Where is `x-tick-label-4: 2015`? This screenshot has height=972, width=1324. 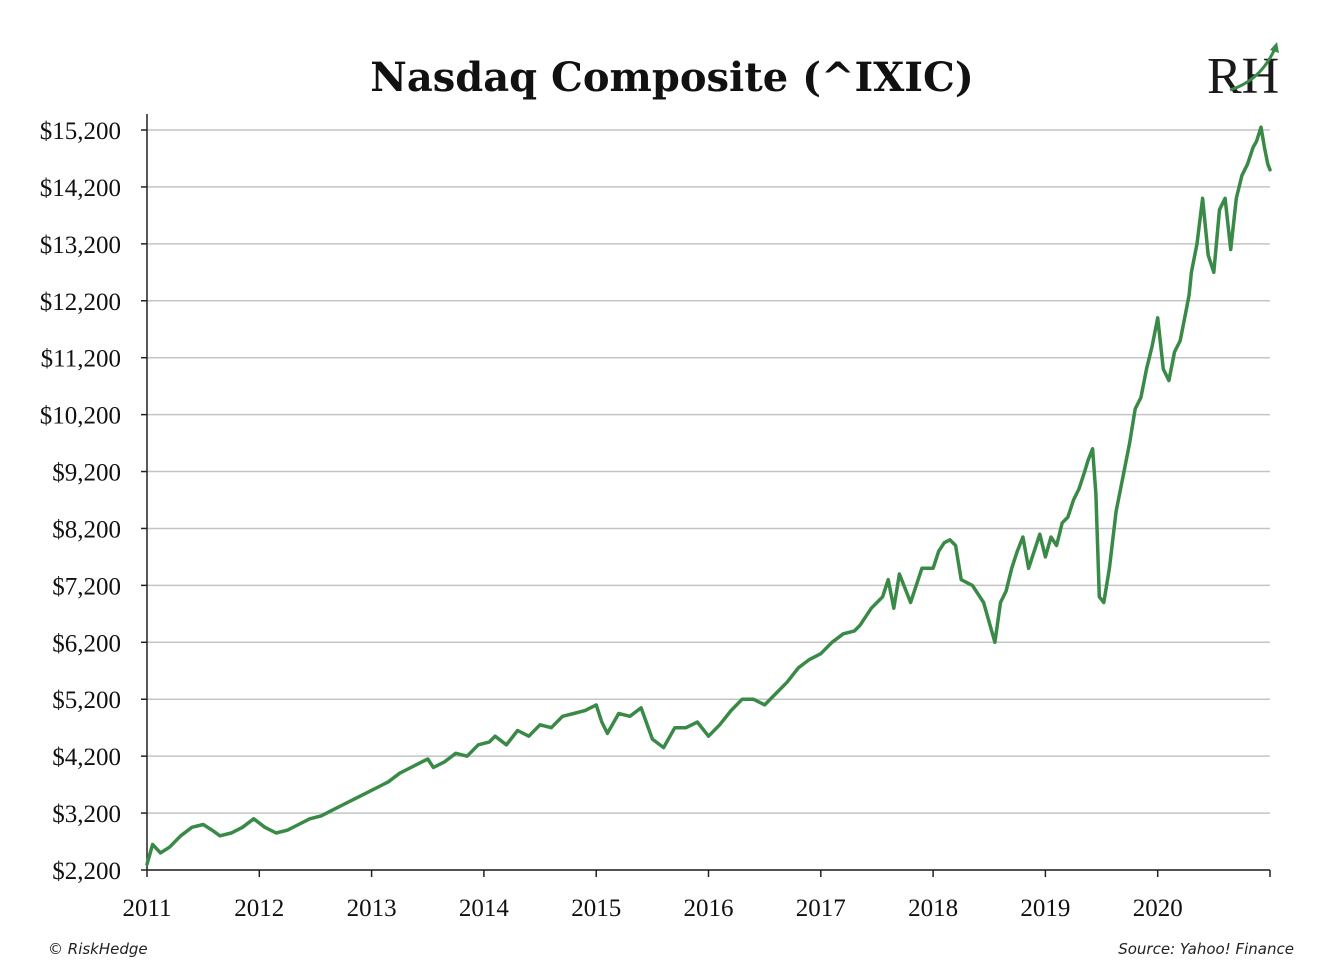 x-tick-label-4: 2015 is located at coordinates (596, 908).